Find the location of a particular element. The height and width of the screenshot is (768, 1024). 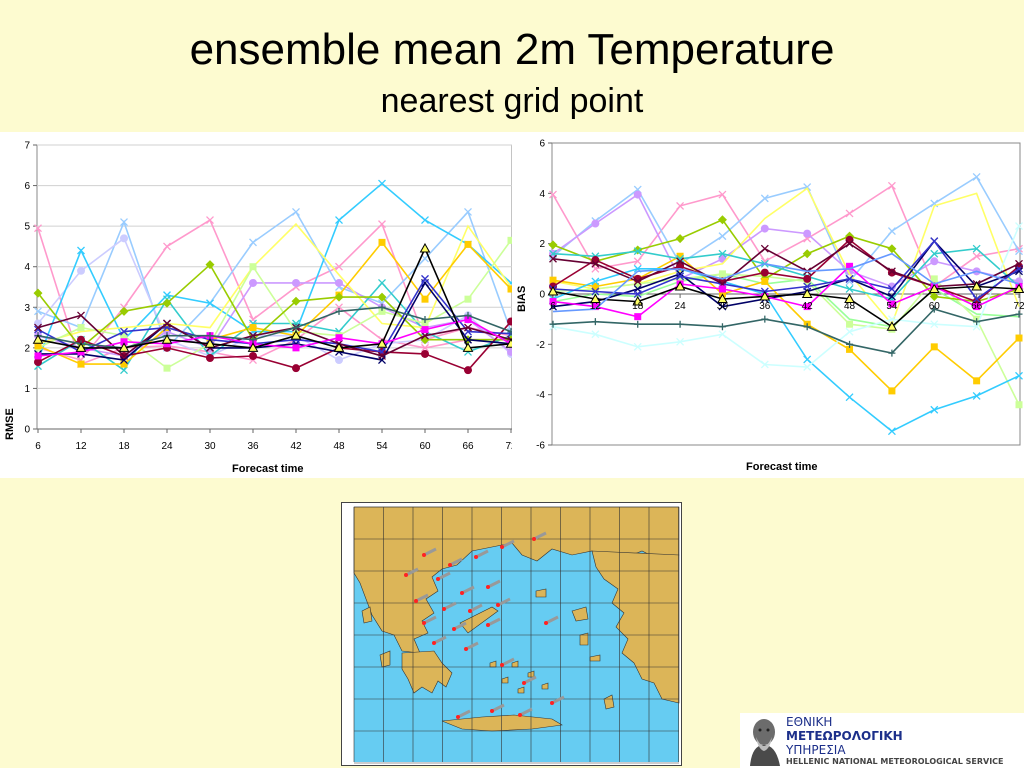

logo-text-line3: ΥΠΗΡΕΣΙΑ is located at coordinates (816, 750).